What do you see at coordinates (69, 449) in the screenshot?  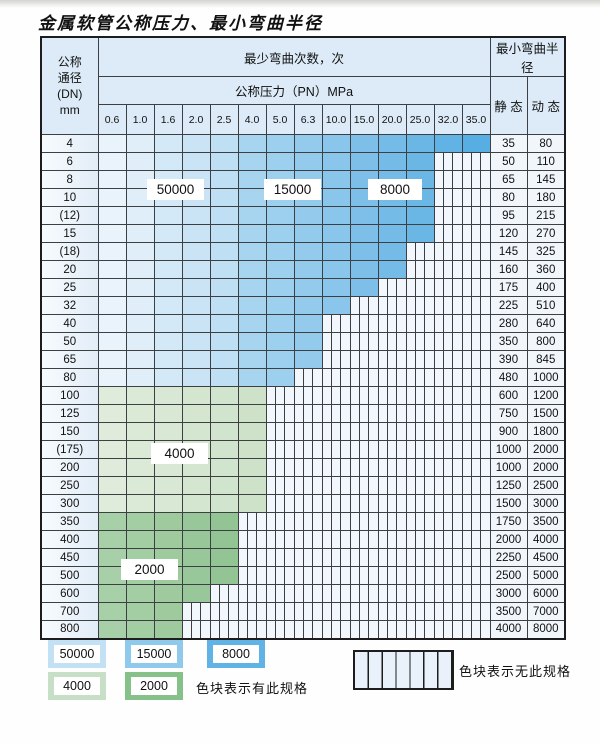 I see `dn-cell: (175)` at bounding box center [69, 449].